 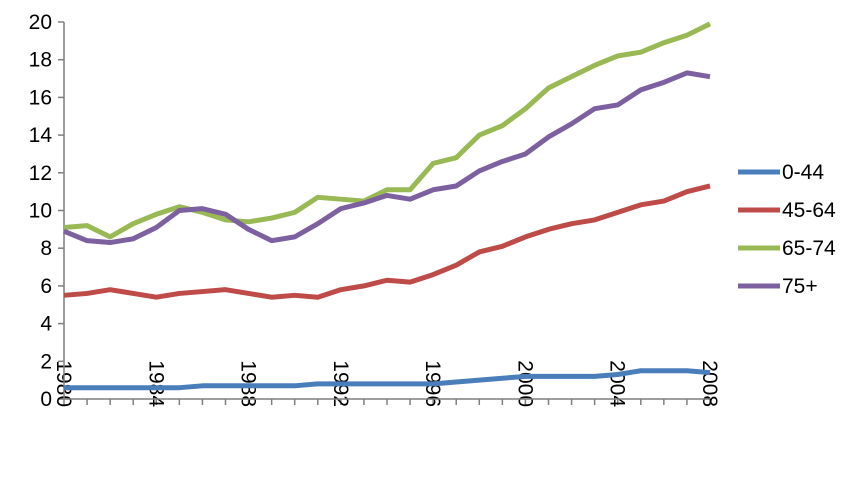 I want to click on y-tick-label: 12, so click(x=40, y=173).